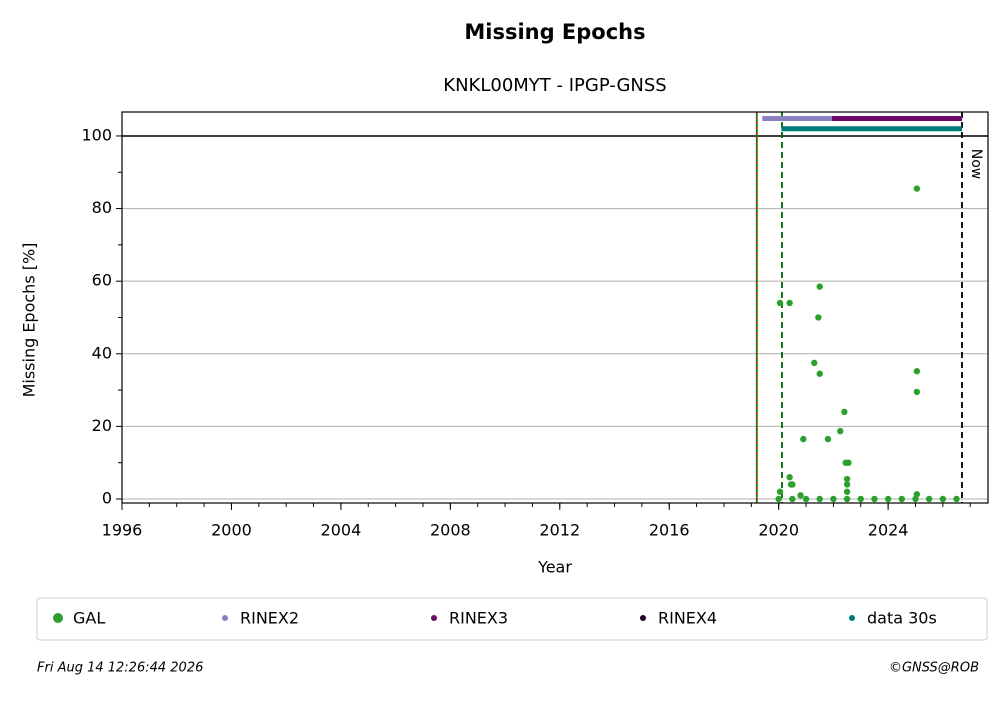 The height and width of the screenshot is (703, 1008). Describe the element at coordinates (231, 530) in the screenshot. I see `x-tick-label: 2000` at that location.